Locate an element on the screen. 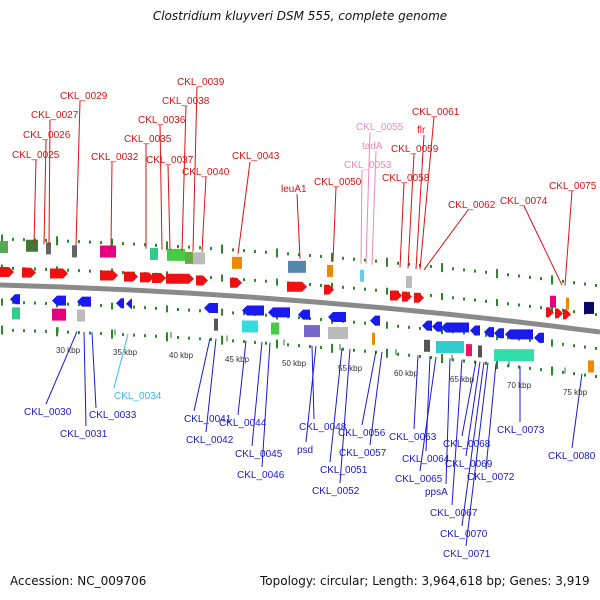 Image resolution: width=600 pixels, height=600 pixels. gene-label-ckl-0040: CKL_0040 is located at coordinates (206, 172).